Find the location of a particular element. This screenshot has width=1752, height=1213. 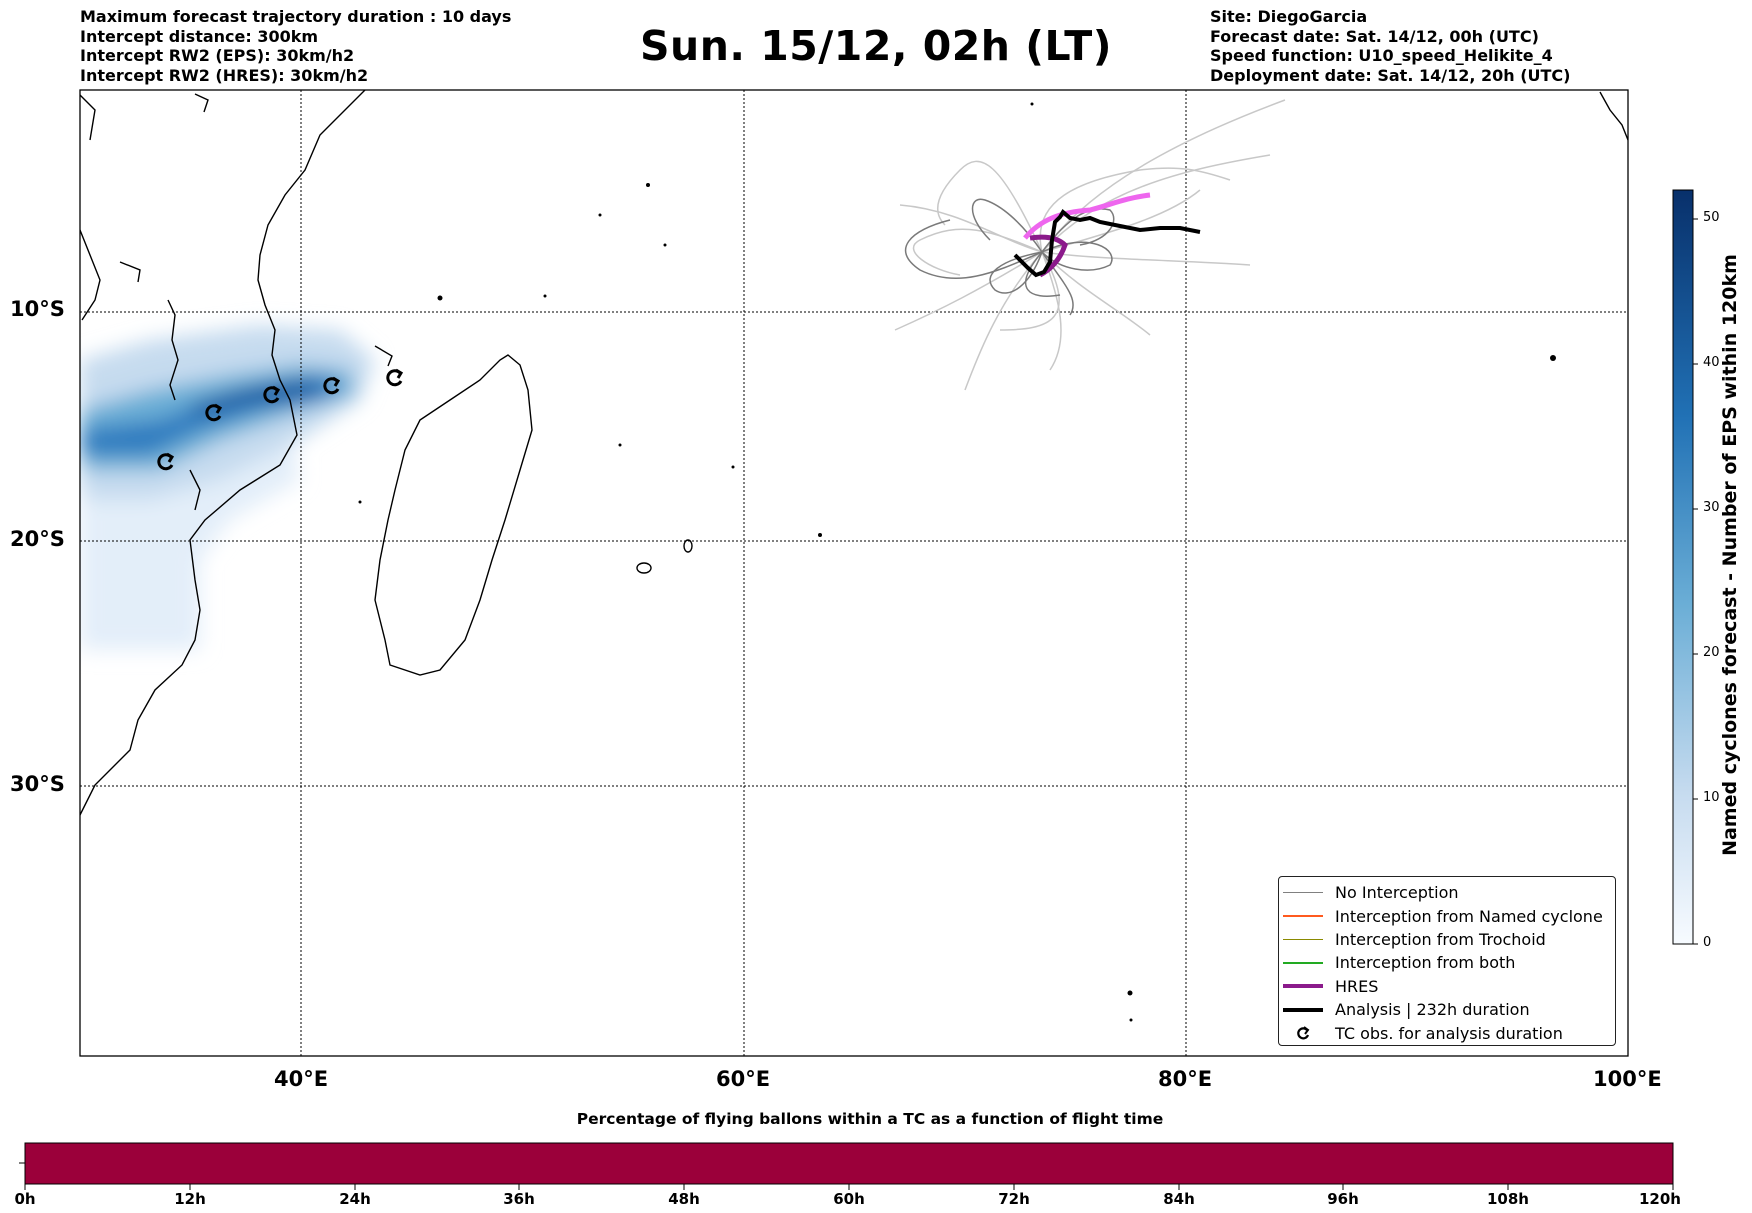

time-tick-label: 24h is located at coordinates (355, 1199).